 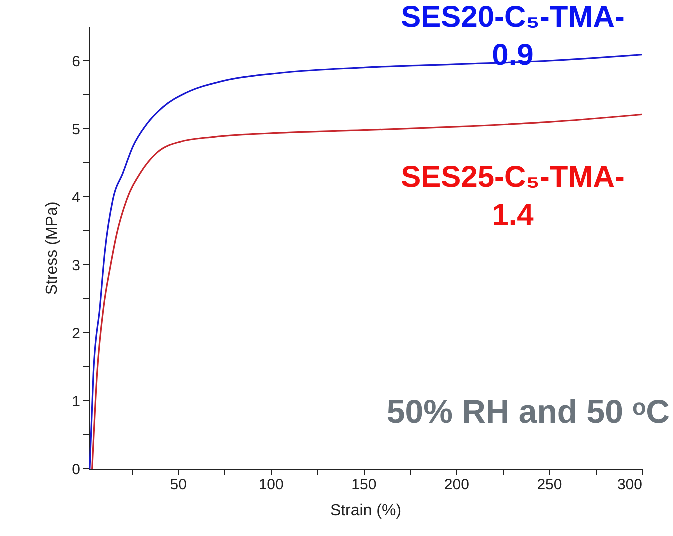 What do you see at coordinates (457, 485) in the screenshot?
I see `x-tick-label: 200` at bounding box center [457, 485].